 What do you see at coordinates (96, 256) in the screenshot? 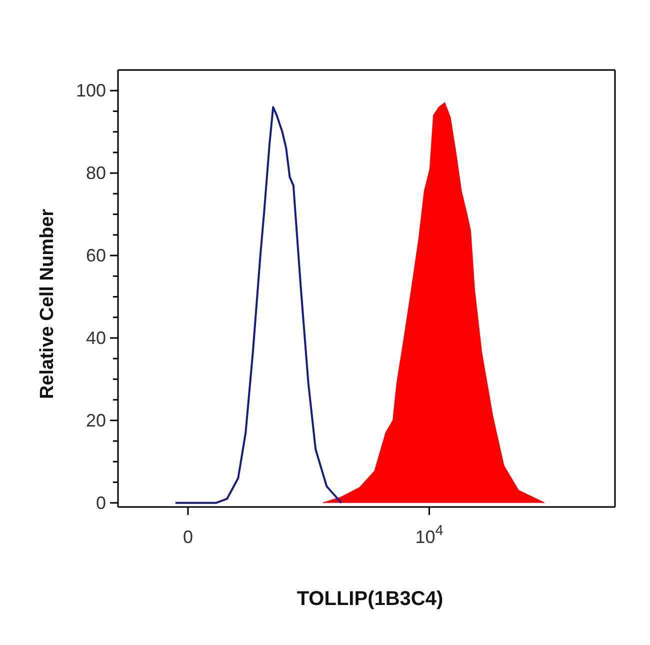
I see `y-tick-label: 60` at bounding box center [96, 256].